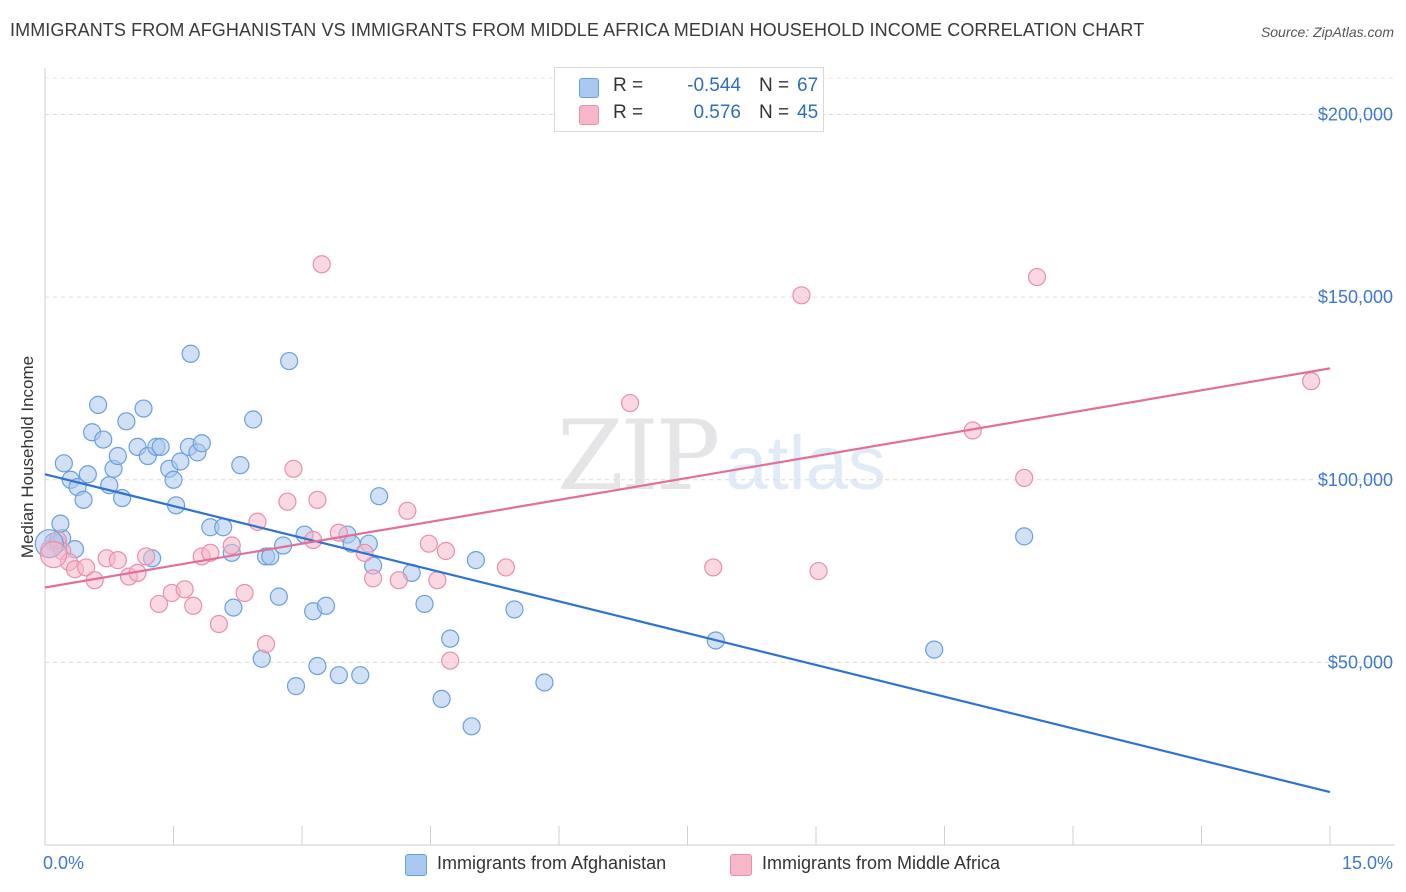  What do you see at coordinates (808, 112) in the screenshot?
I see `legend-n-value: 45` at bounding box center [808, 112].